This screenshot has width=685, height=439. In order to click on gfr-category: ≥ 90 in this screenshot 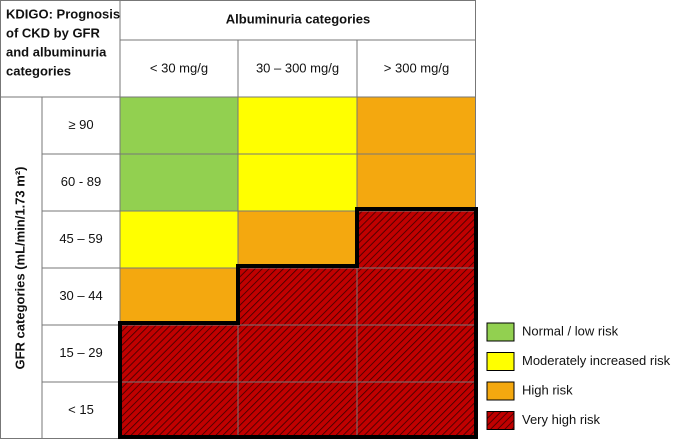, I will do `click(80, 124)`.